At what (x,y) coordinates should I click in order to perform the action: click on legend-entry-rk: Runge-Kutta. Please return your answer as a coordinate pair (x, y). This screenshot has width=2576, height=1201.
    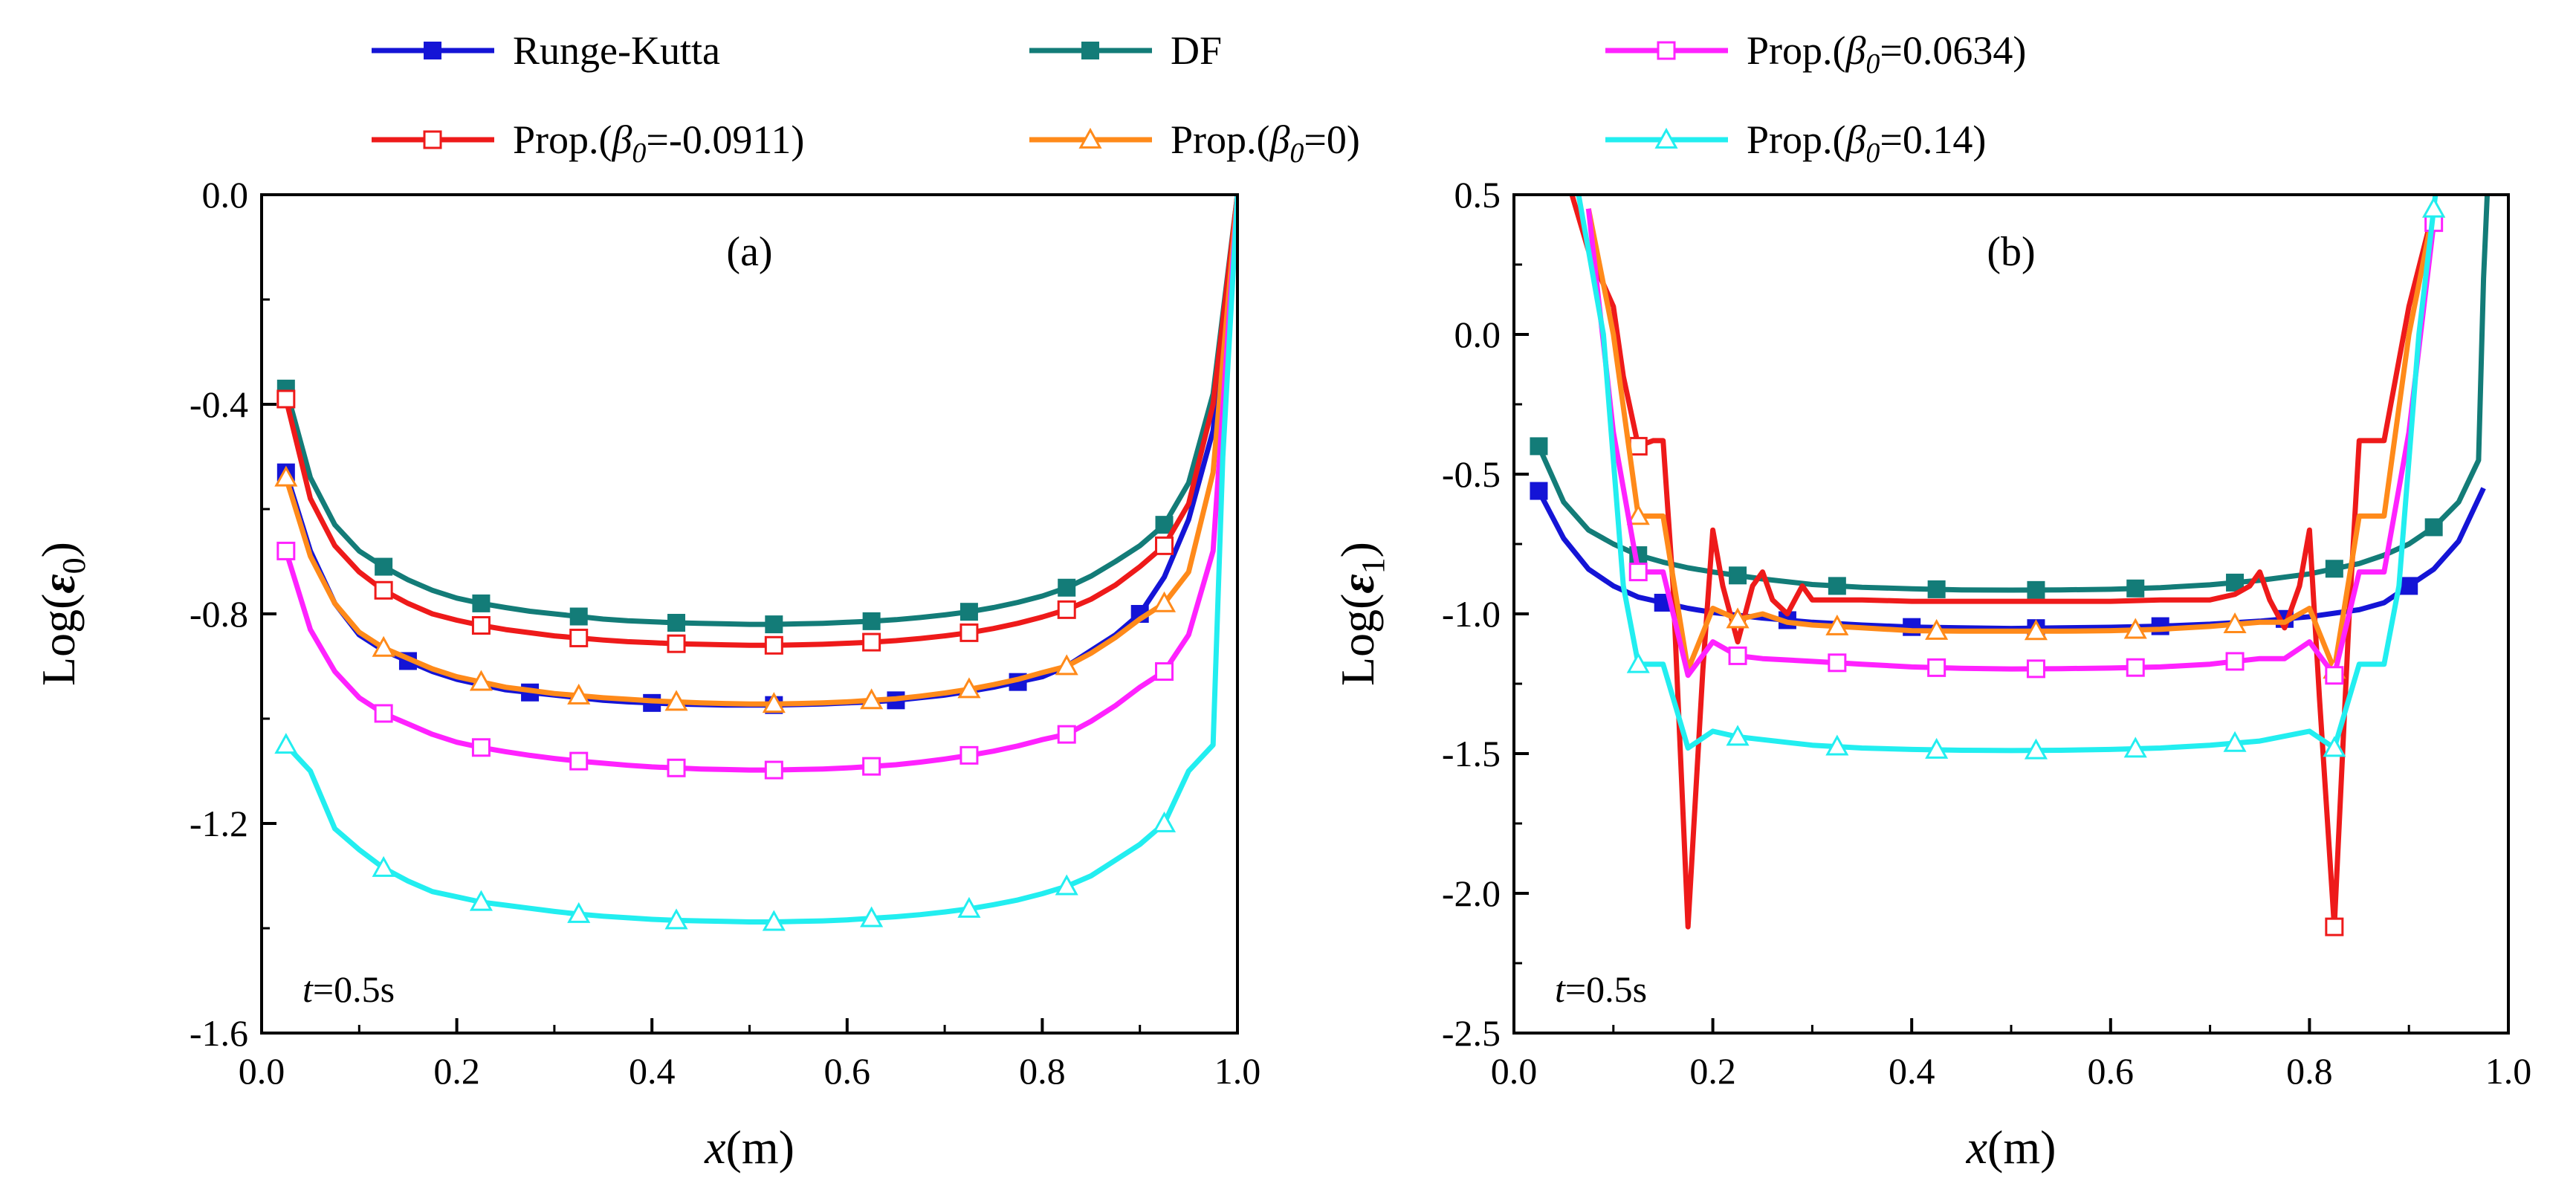
    Looking at the image, I should click on (546, 50).